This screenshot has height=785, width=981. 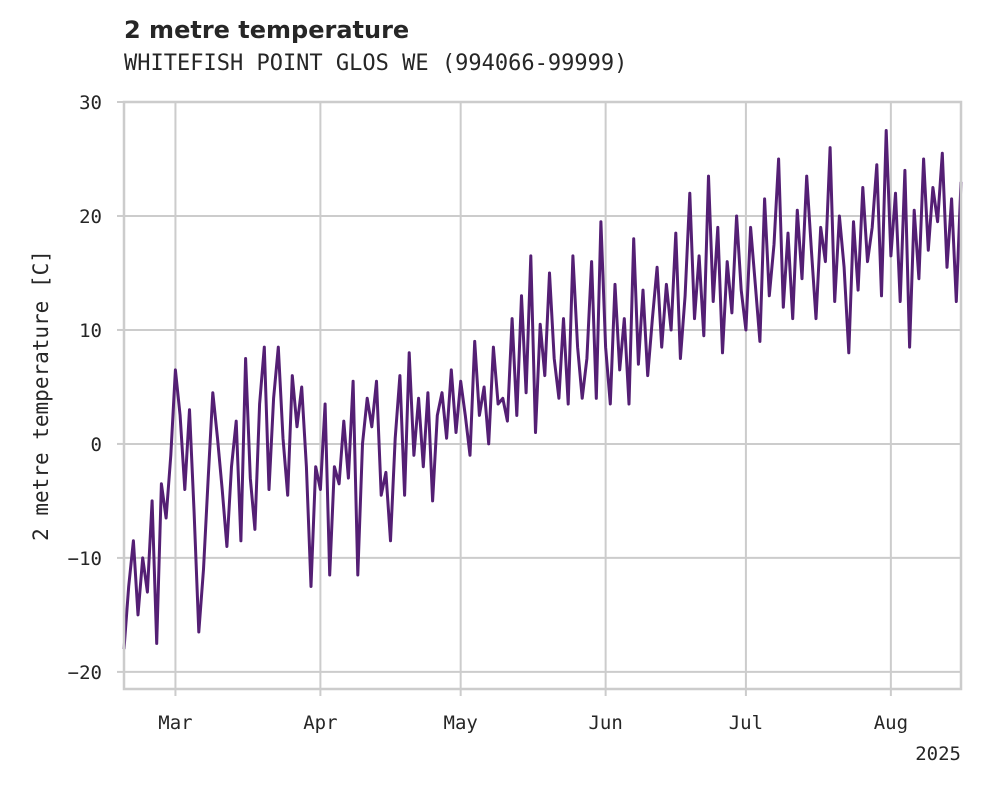 I want to click on y-tick-label: 0, so click(x=96, y=445).